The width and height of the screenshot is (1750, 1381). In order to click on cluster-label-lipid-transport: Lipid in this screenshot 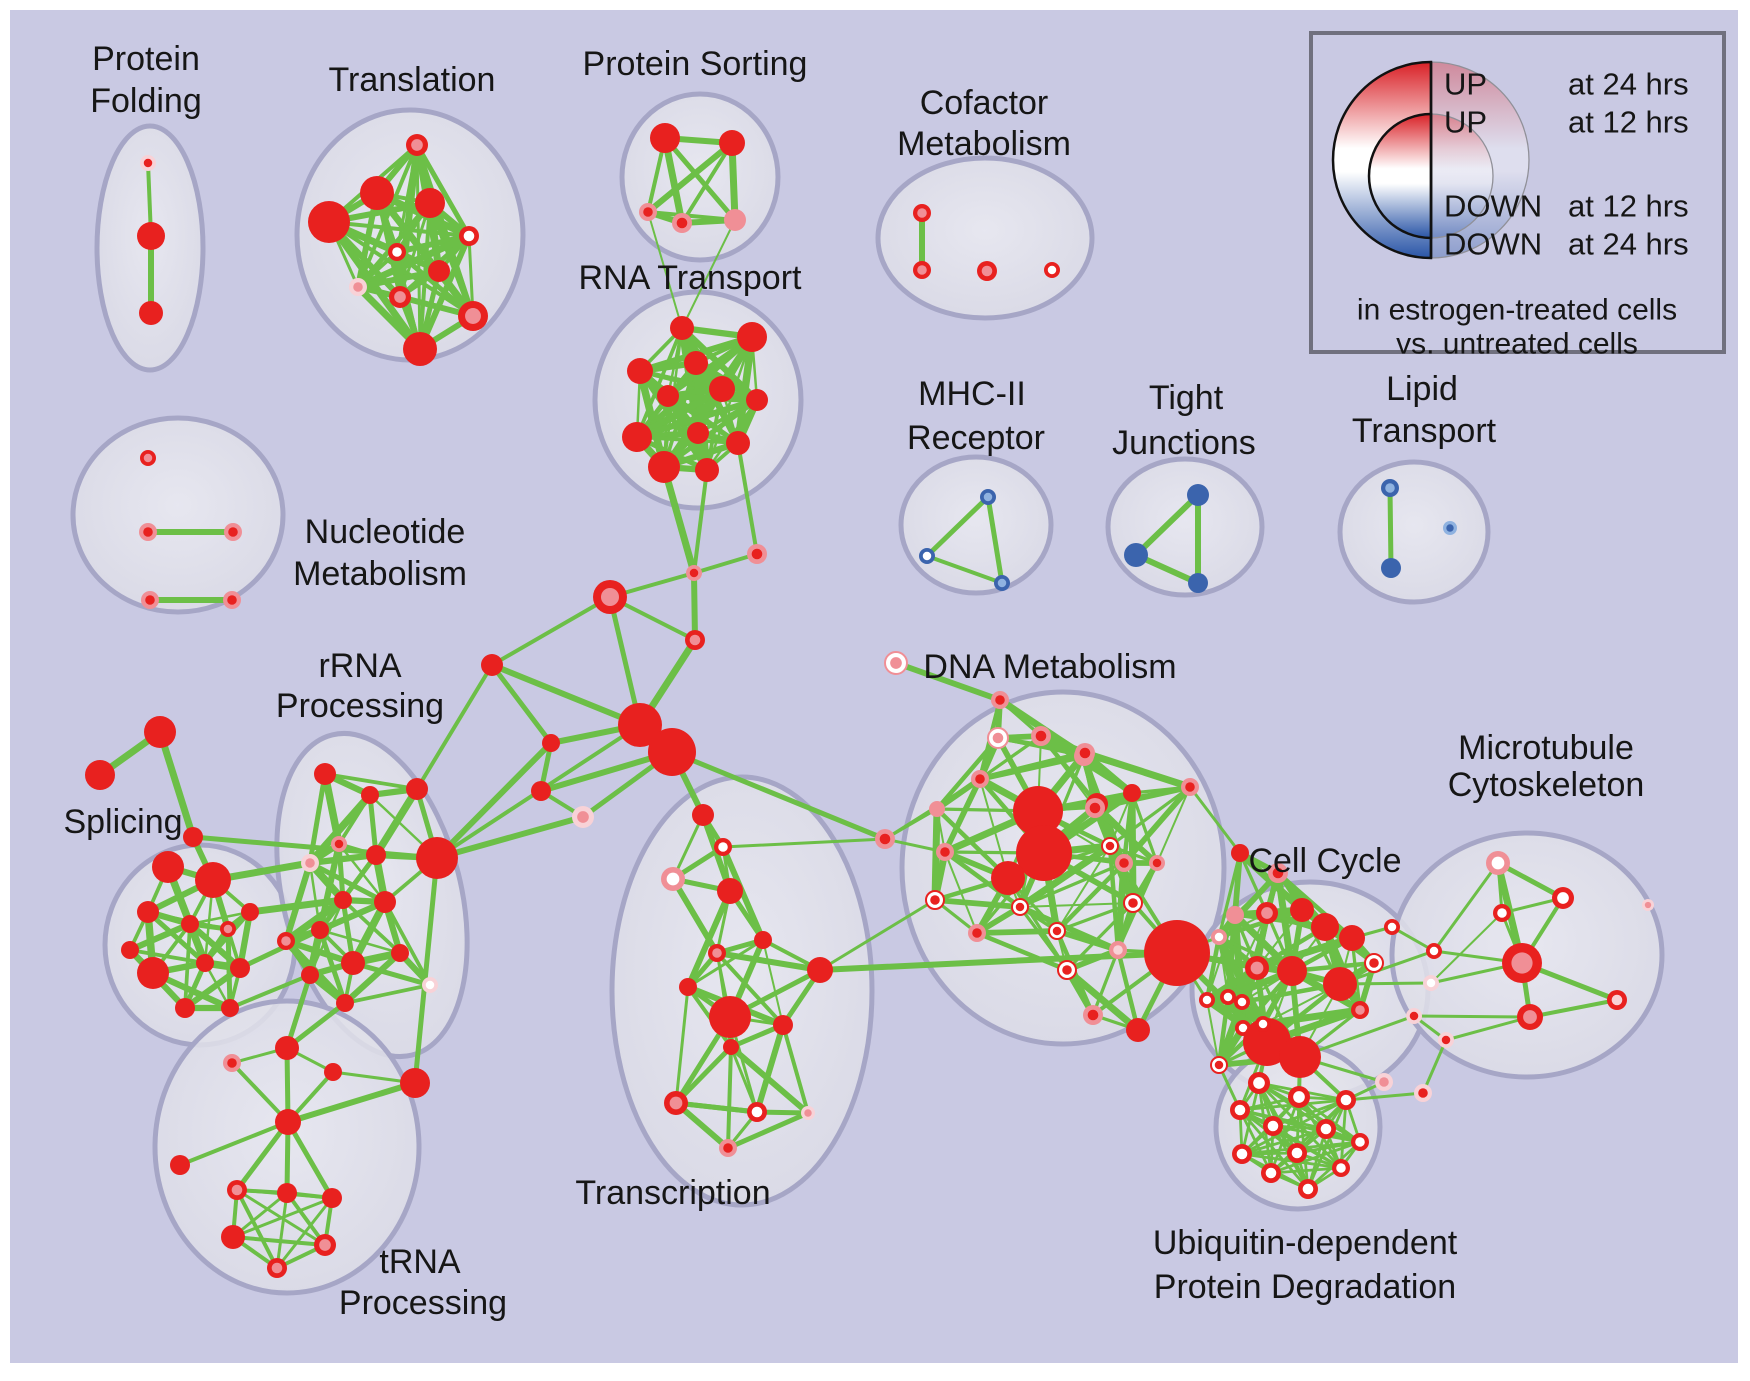, I will do `click(1422, 389)`.